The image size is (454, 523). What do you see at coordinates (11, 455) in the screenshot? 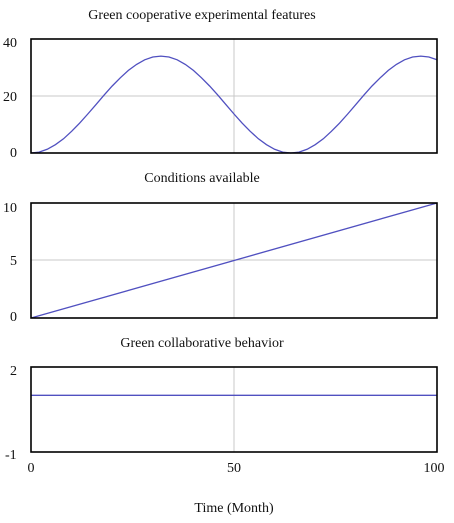
I see `panel-3-ytick-bottom: -1` at bounding box center [11, 455].